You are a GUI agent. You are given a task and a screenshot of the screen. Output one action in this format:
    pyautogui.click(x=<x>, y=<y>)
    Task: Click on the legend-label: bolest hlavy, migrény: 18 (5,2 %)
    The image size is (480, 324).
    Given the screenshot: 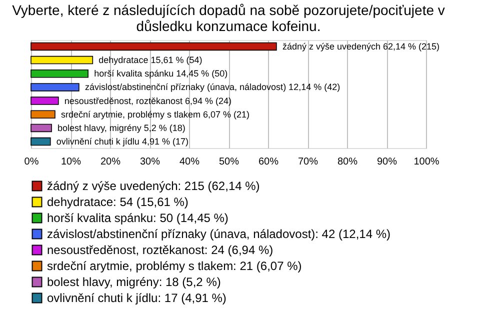 What is the action you would take?
    pyautogui.click(x=134, y=282)
    